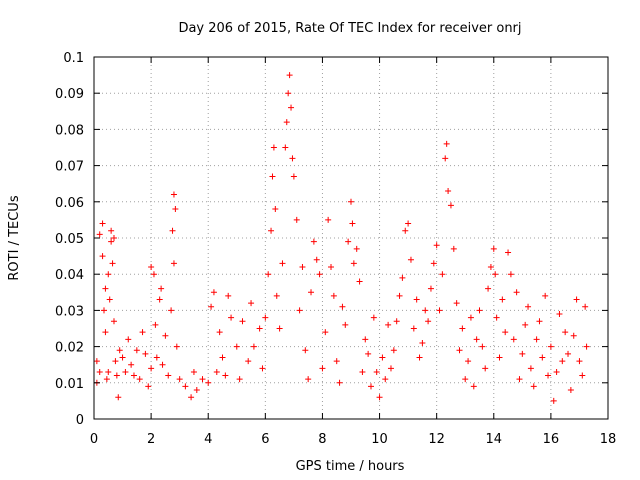  I want to click on y-tick-label: 0.05, so click(69, 239).